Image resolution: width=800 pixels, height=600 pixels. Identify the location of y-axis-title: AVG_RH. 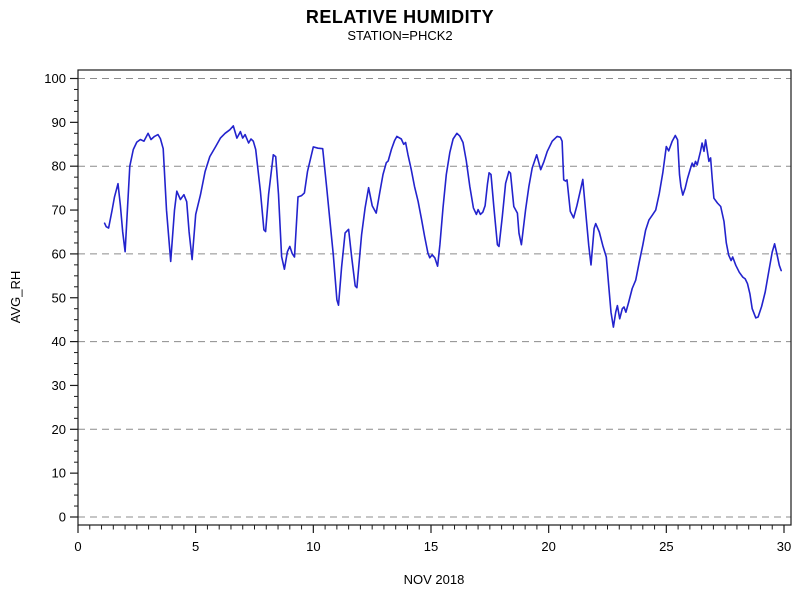
(15, 297).